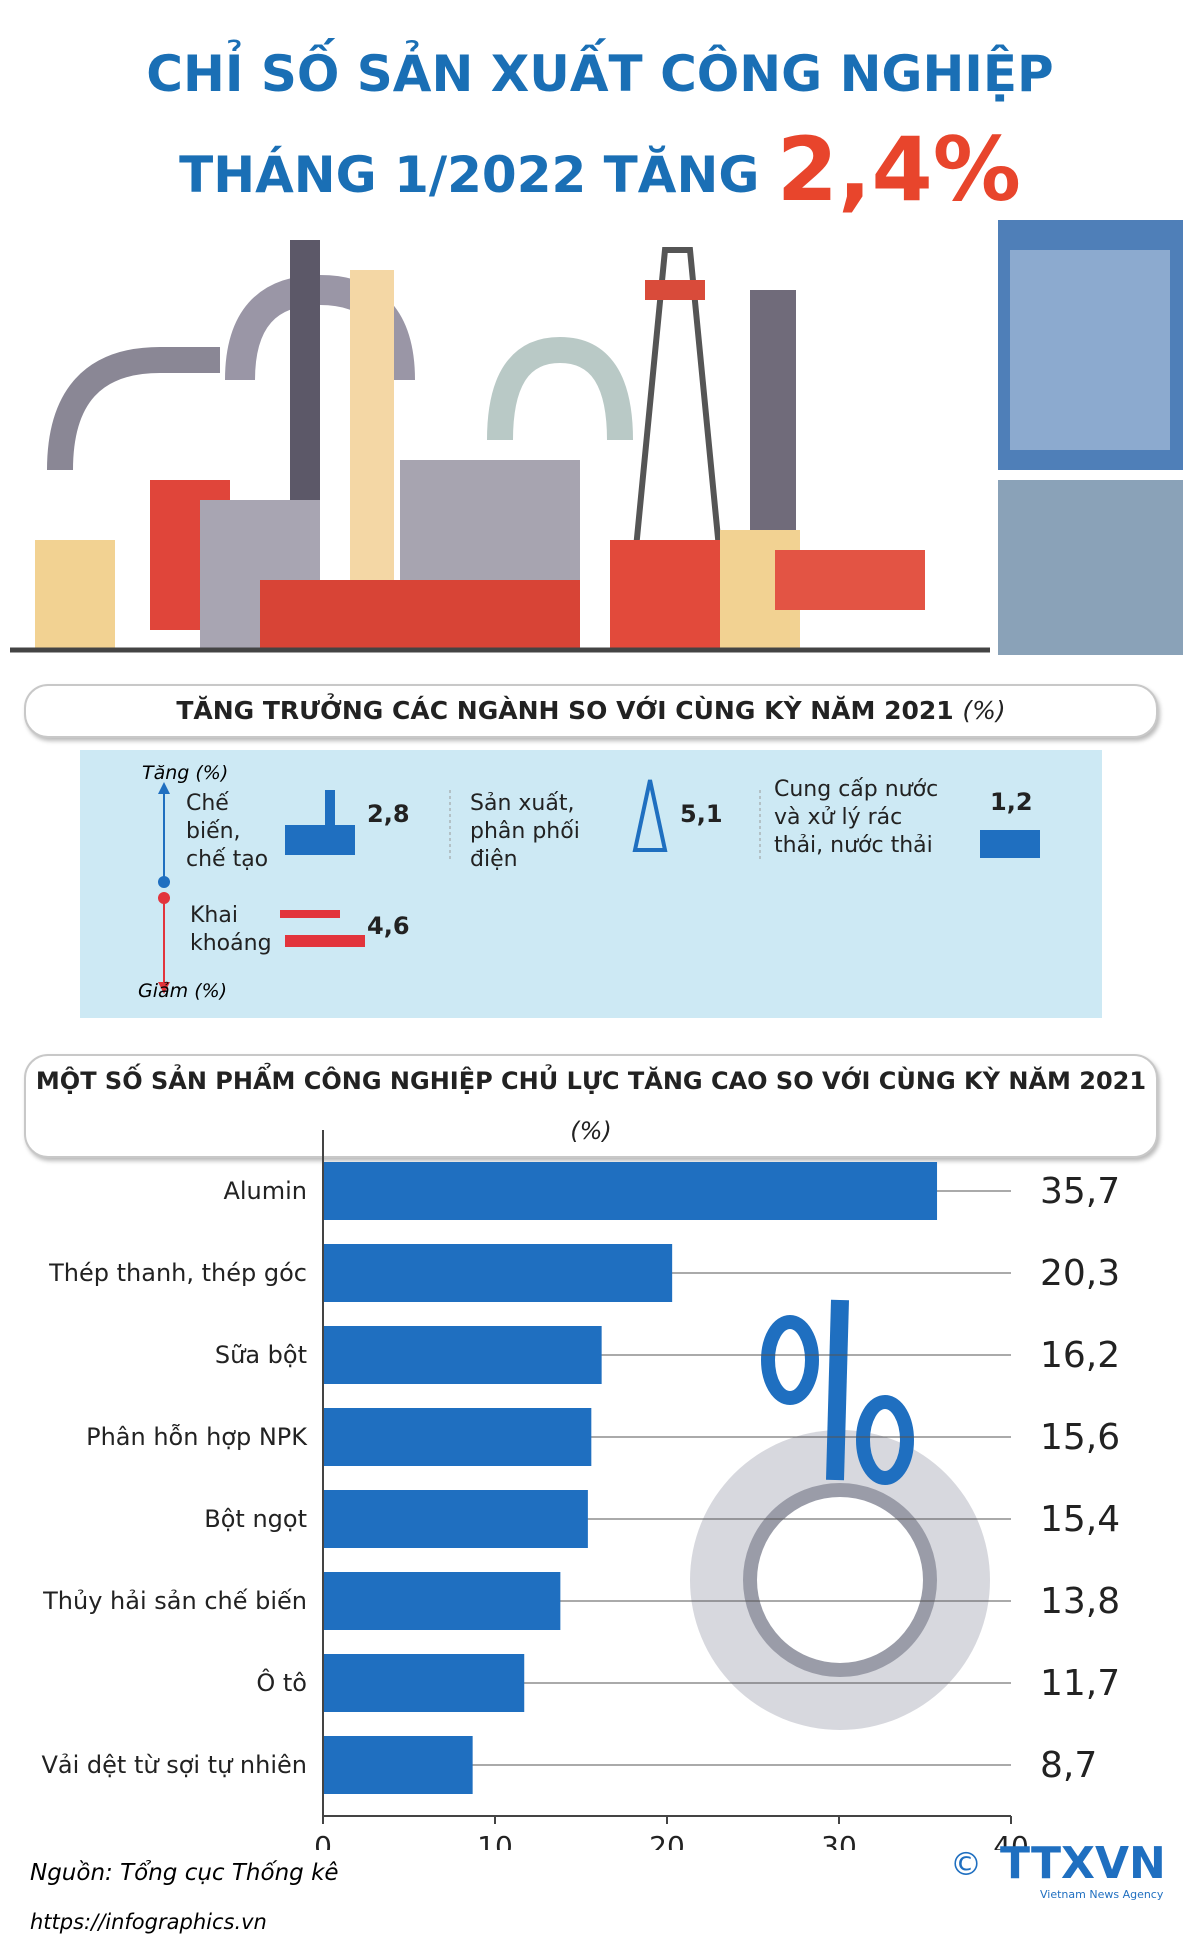  Describe the element at coordinates (185, 773) in the screenshot. I see `increase-label: Tăng (%)` at that location.